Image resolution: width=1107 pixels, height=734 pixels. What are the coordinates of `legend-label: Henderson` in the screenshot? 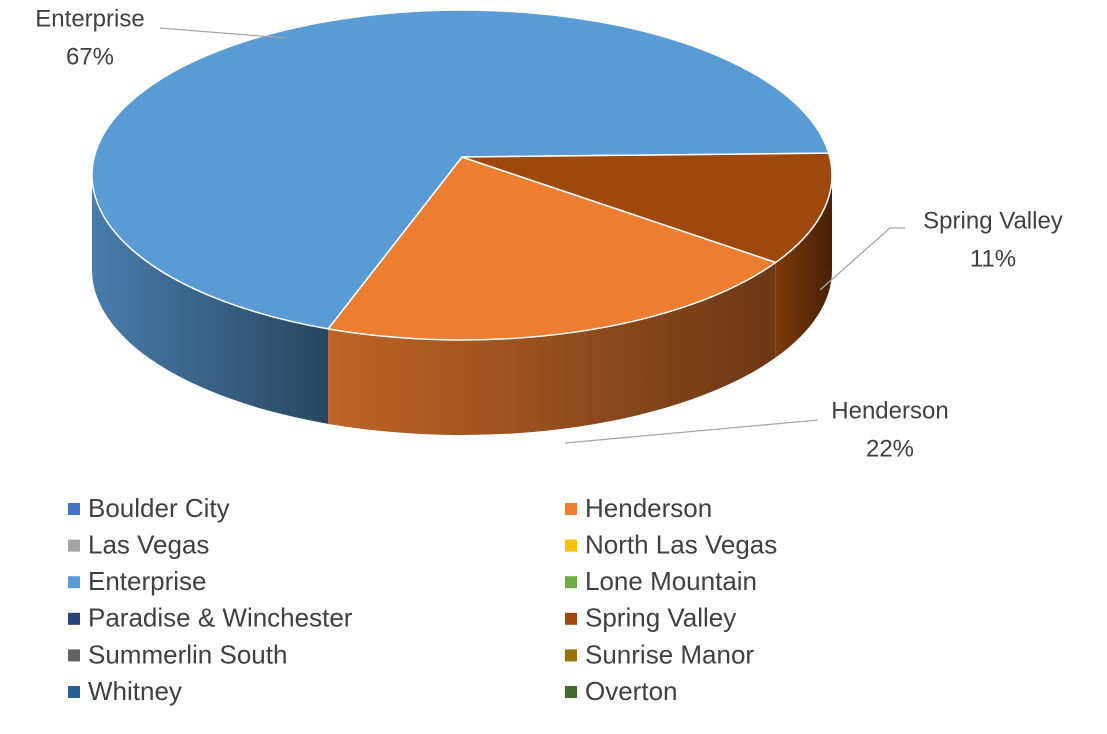 It's located at (648, 508).